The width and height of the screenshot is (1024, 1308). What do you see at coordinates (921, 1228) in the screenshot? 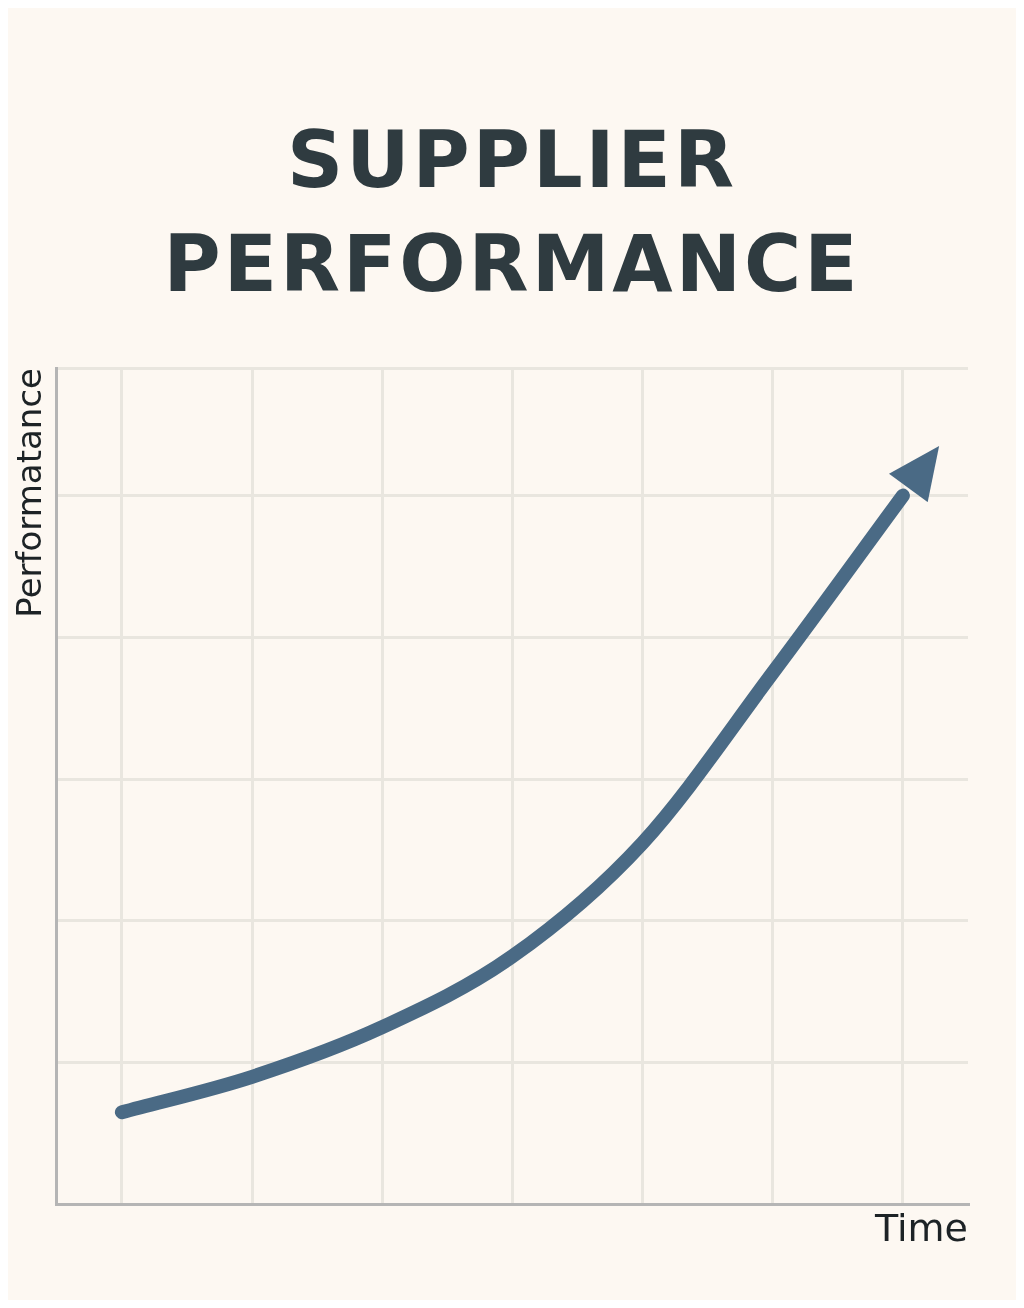
I see `x-axis-title: Time` at bounding box center [921, 1228].